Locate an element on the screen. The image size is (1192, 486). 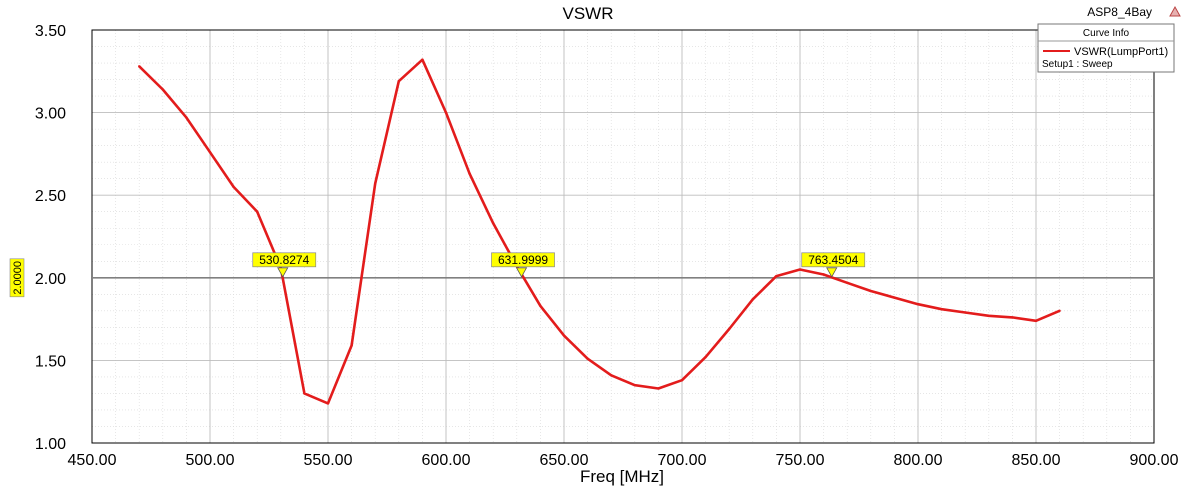
reference-line-label: 2.0000 is located at coordinates (18, 278).